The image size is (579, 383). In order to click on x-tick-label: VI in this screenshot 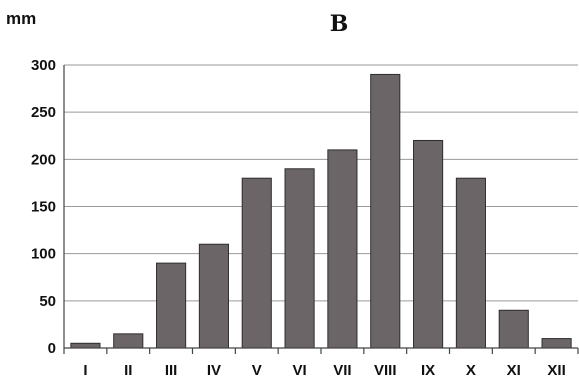, I will do `click(299, 370)`.